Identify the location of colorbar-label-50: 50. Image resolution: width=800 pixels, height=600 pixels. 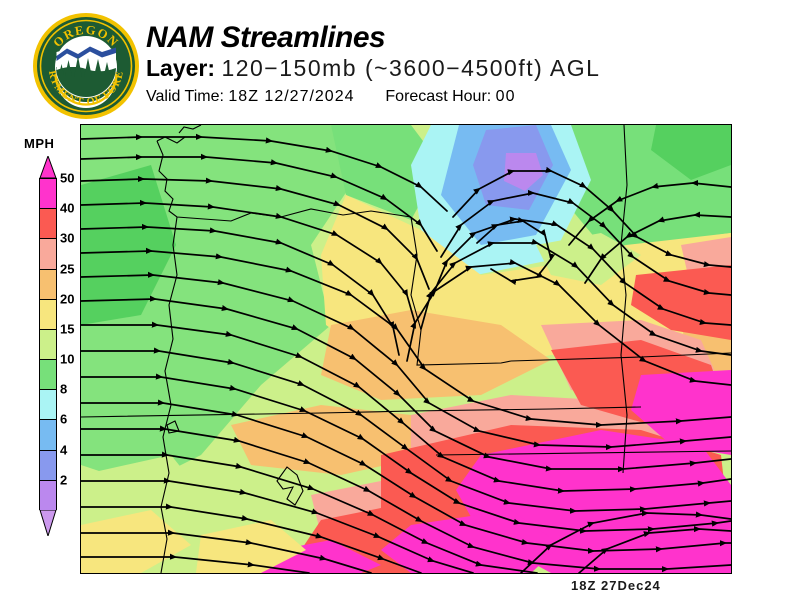
(67, 178).